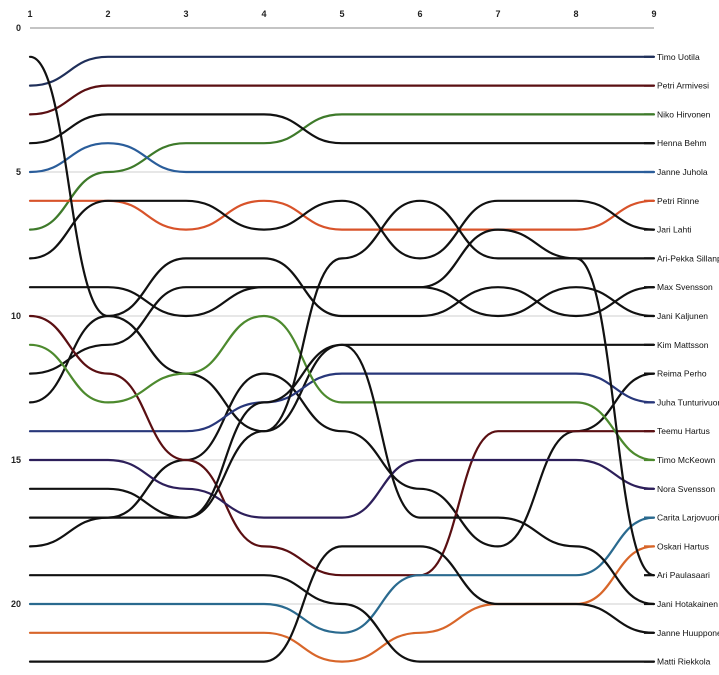  Describe the element at coordinates (684, 662) in the screenshot. I see `series-label: Matti Riekkola` at that location.